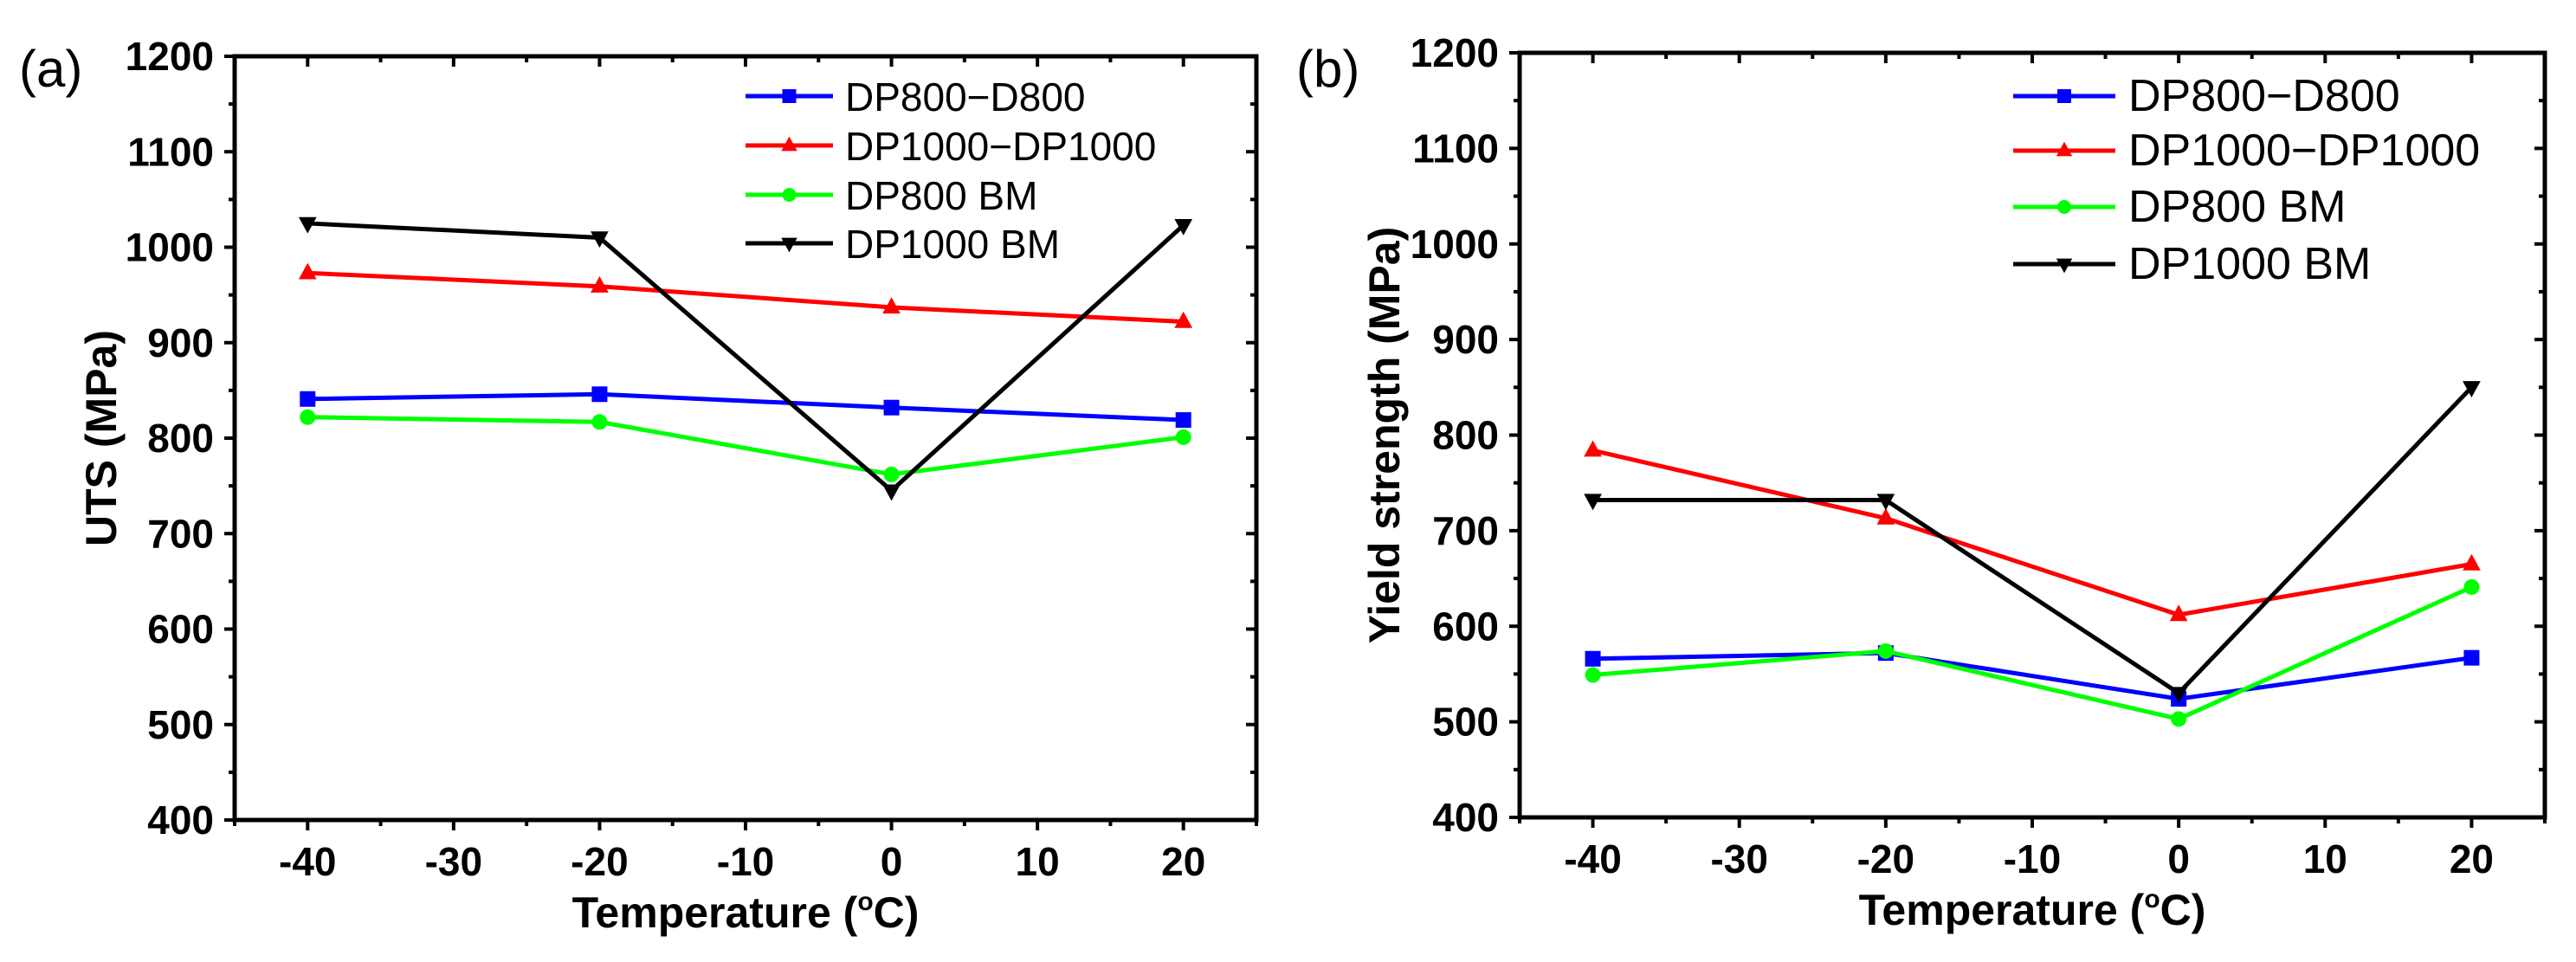 The height and width of the screenshot is (962, 2576). I want to click on y-axis-title: Yield strength (MPa), so click(1384, 436).